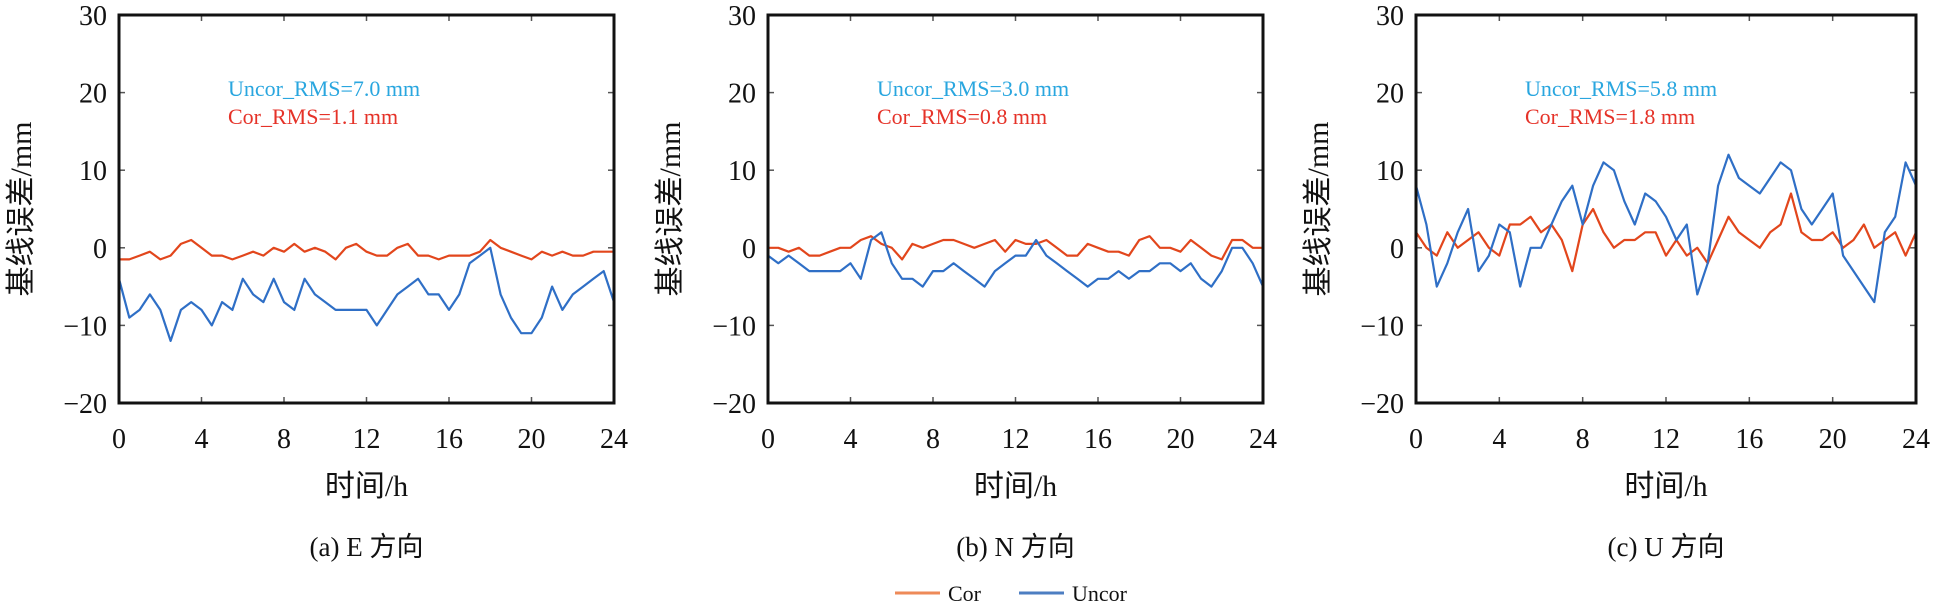 Image resolution: width=1950 pixels, height=606 pixels. What do you see at coordinates (324, 88) in the screenshot?
I see `rms-annotation: Uncor_RMS=7.0 mm` at bounding box center [324, 88].